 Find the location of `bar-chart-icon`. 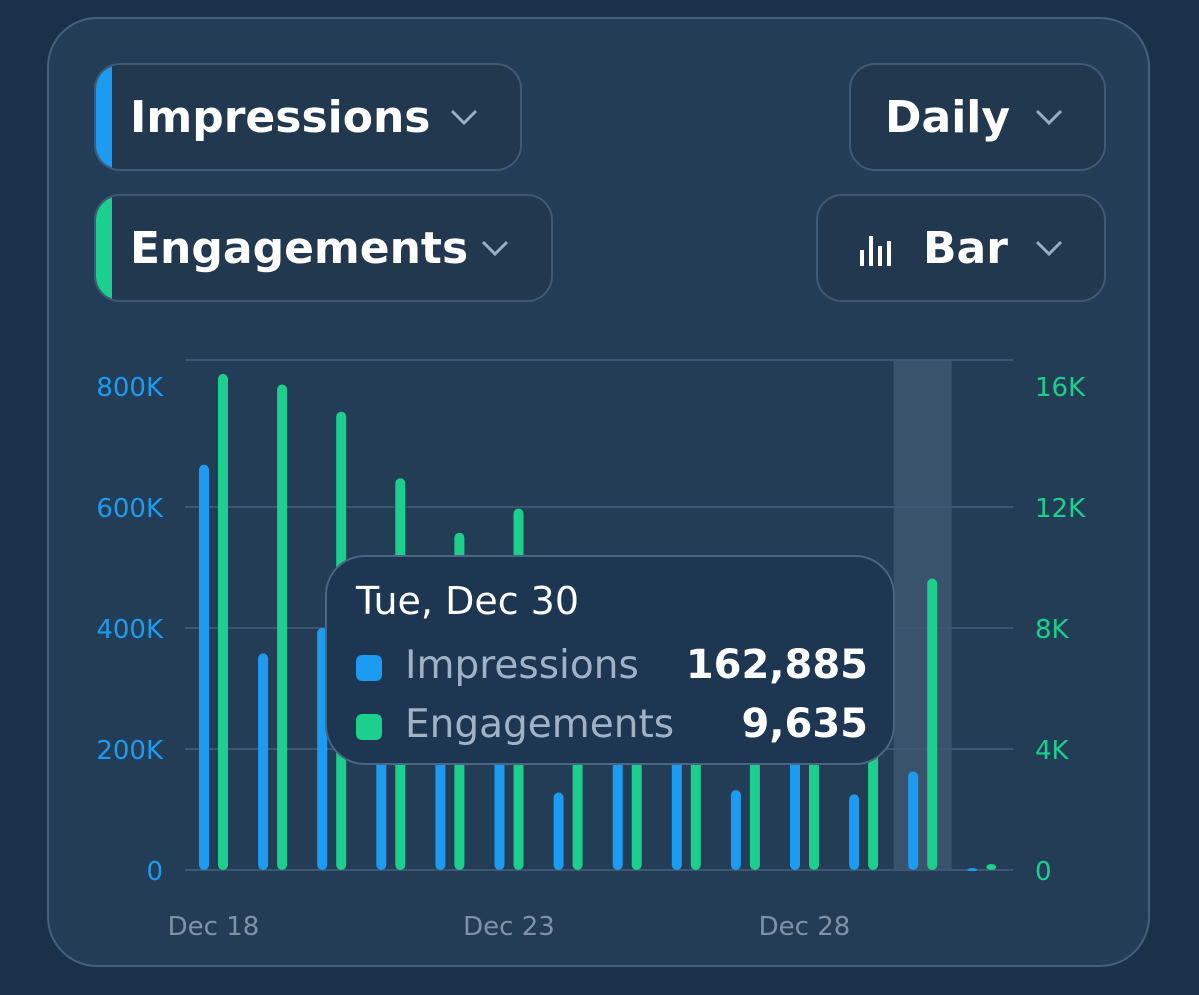

bar-chart-icon is located at coordinates (875, 251).